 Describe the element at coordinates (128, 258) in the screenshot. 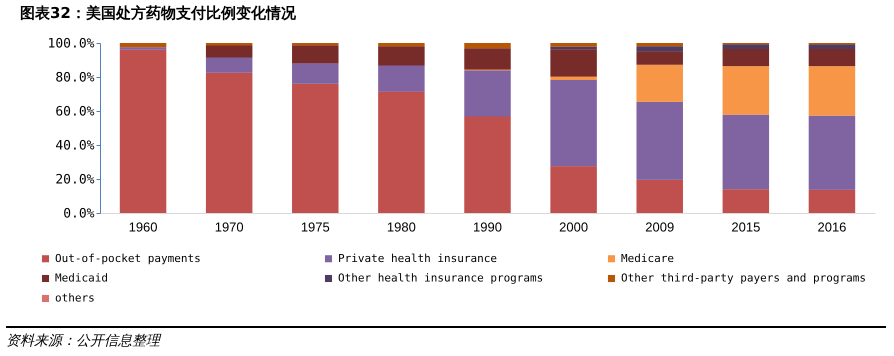

I see `legend-label: Out-of-pocket payments` at that location.